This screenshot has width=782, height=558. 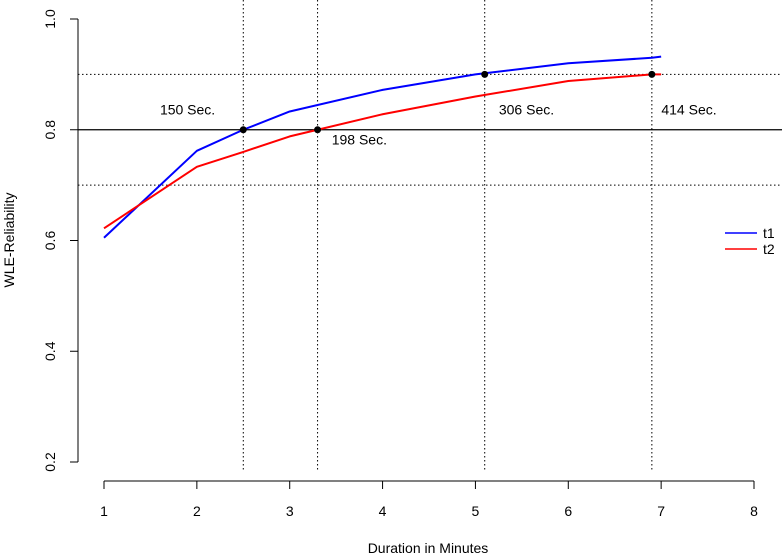 I want to click on y-tick-label: 0.2, so click(x=50, y=462).